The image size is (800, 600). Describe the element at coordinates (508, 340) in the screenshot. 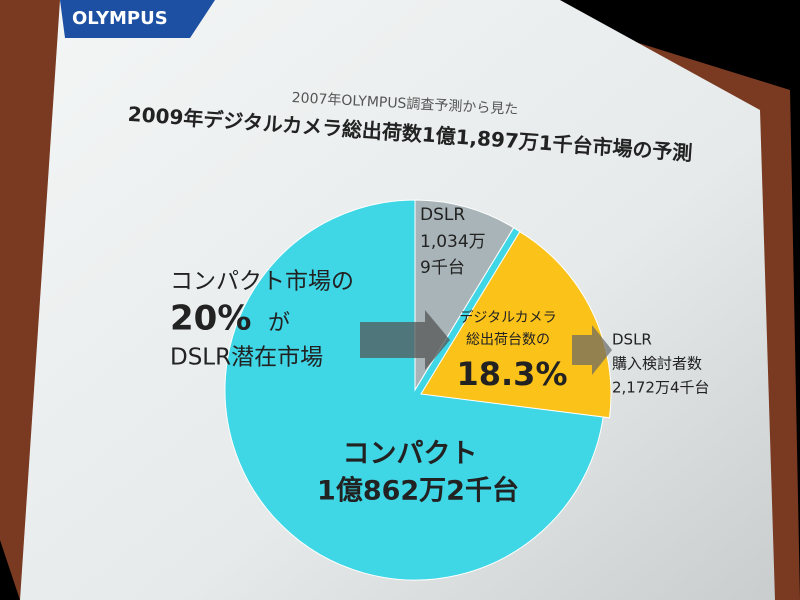

I see `highlight-label: 総出荷台数の` at that location.